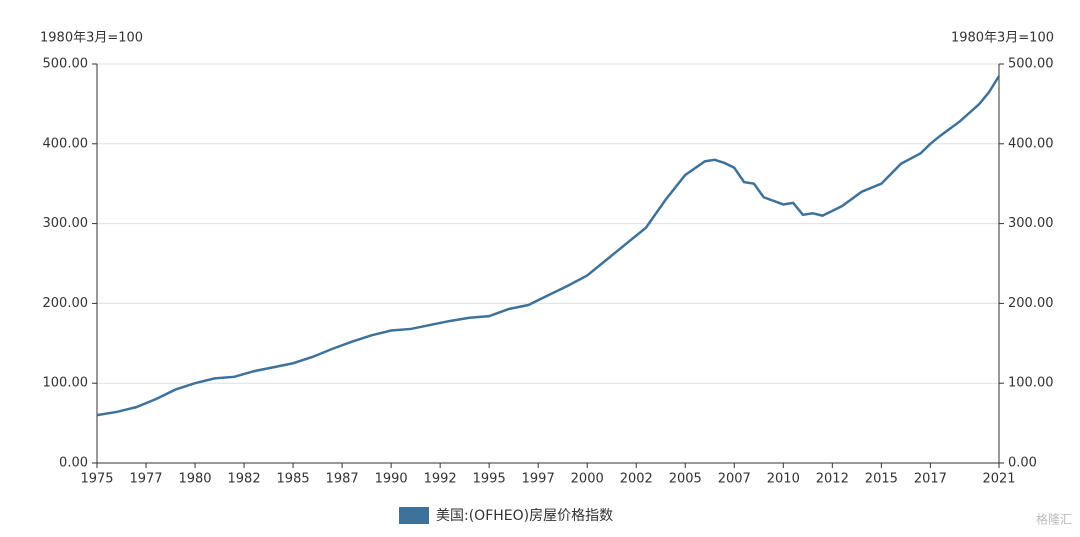 This screenshot has width=1080, height=537. What do you see at coordinates (1031, 223) in the screenshot?
I see `y2-tick-label: 300.00` at bounding box center [1031, 223].